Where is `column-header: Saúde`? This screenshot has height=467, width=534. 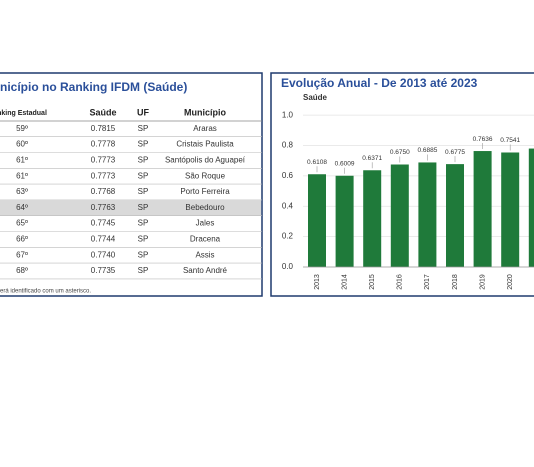
column-header: Saúde is located at coordinates (102, 112).